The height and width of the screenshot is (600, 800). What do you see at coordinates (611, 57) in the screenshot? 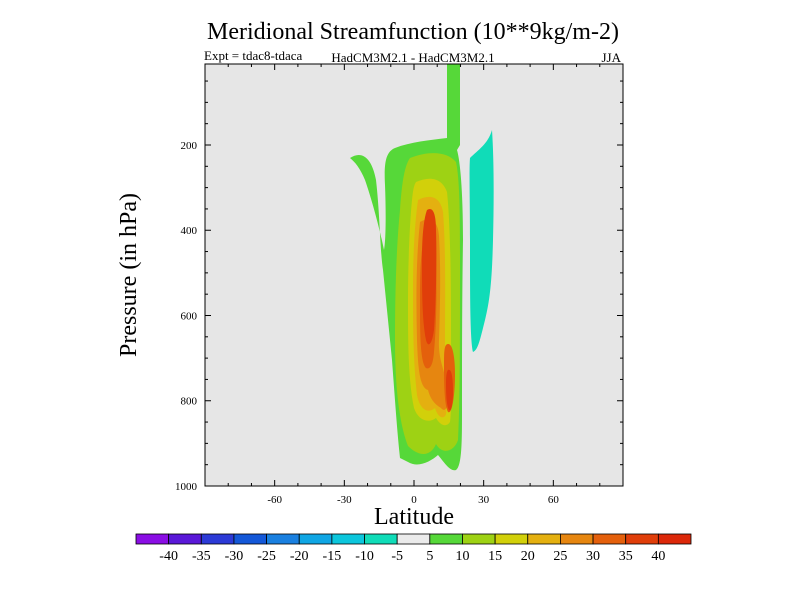
I see `season-label: JJA` at bounding box center [611, 57].